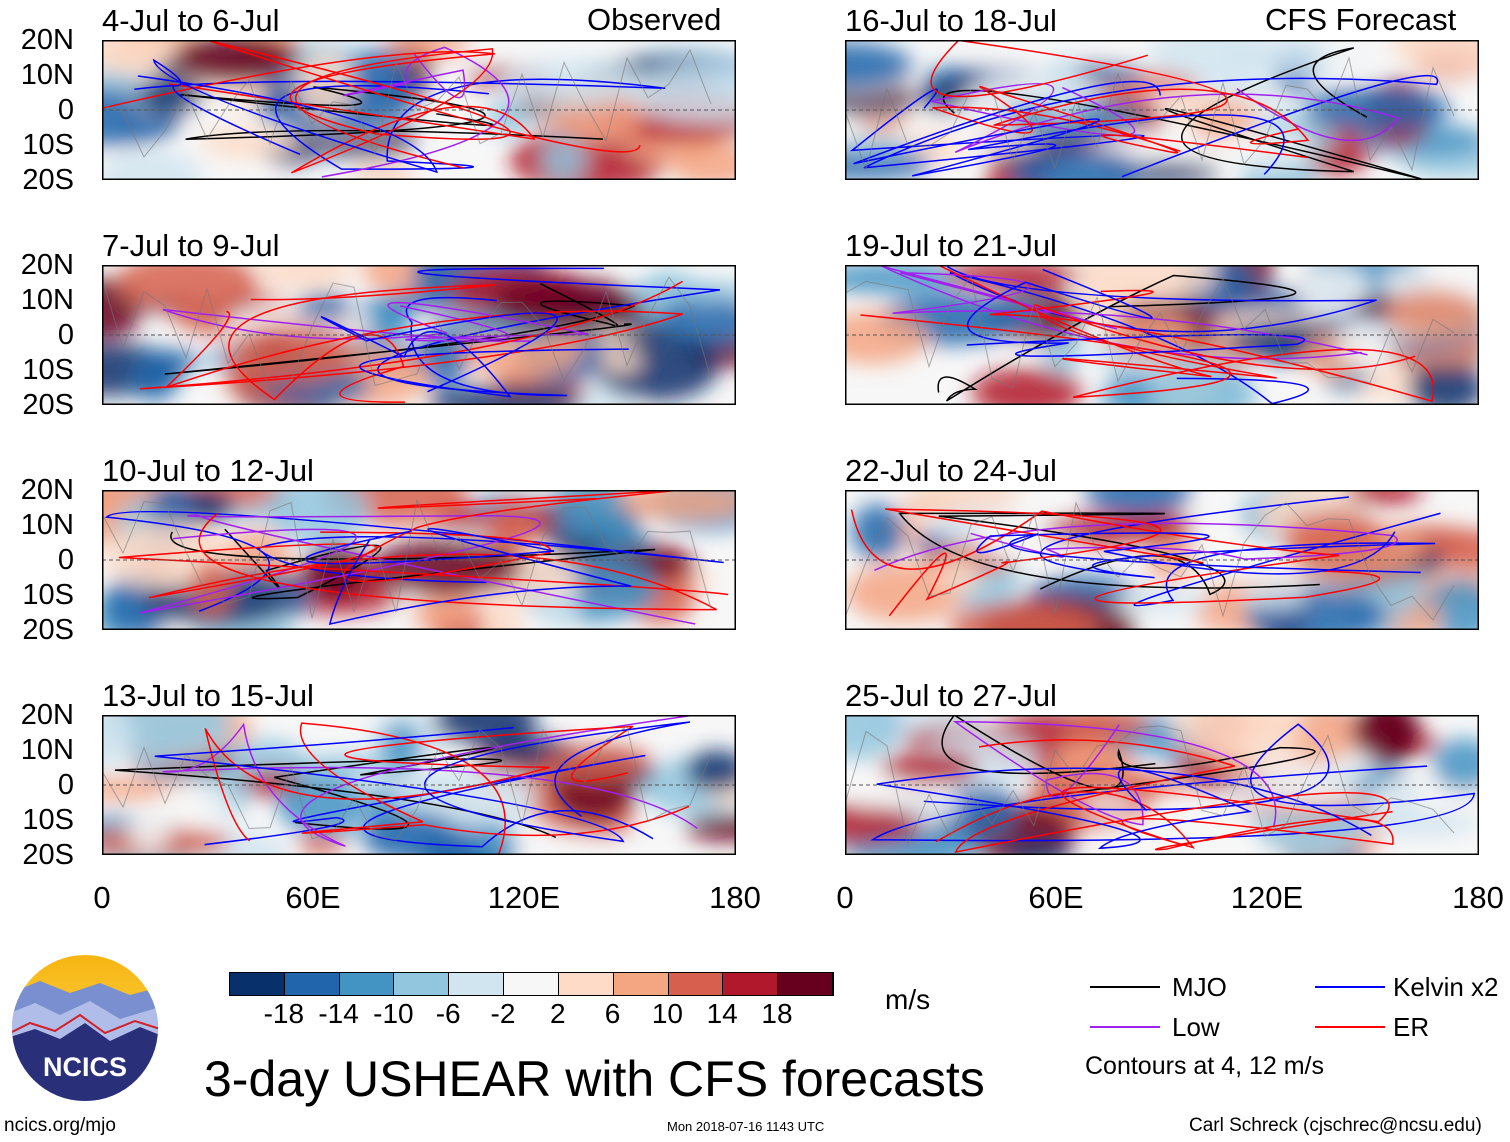 This screenshot has height=1142, width=1510. I want to click on footer-url: ncics.org/mjo, so click(60, 1125).